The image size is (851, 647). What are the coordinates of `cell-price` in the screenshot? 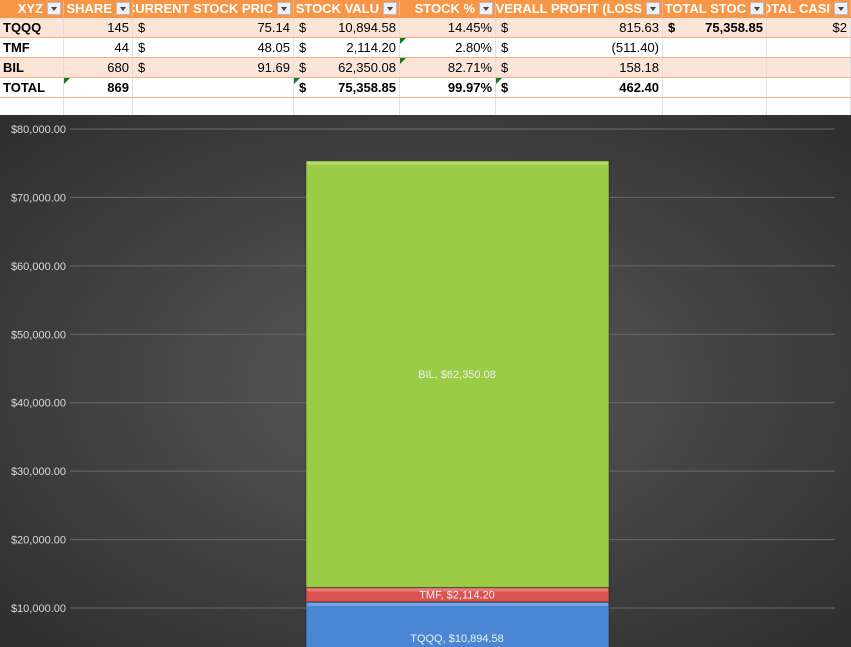 It's located at (213, 87).